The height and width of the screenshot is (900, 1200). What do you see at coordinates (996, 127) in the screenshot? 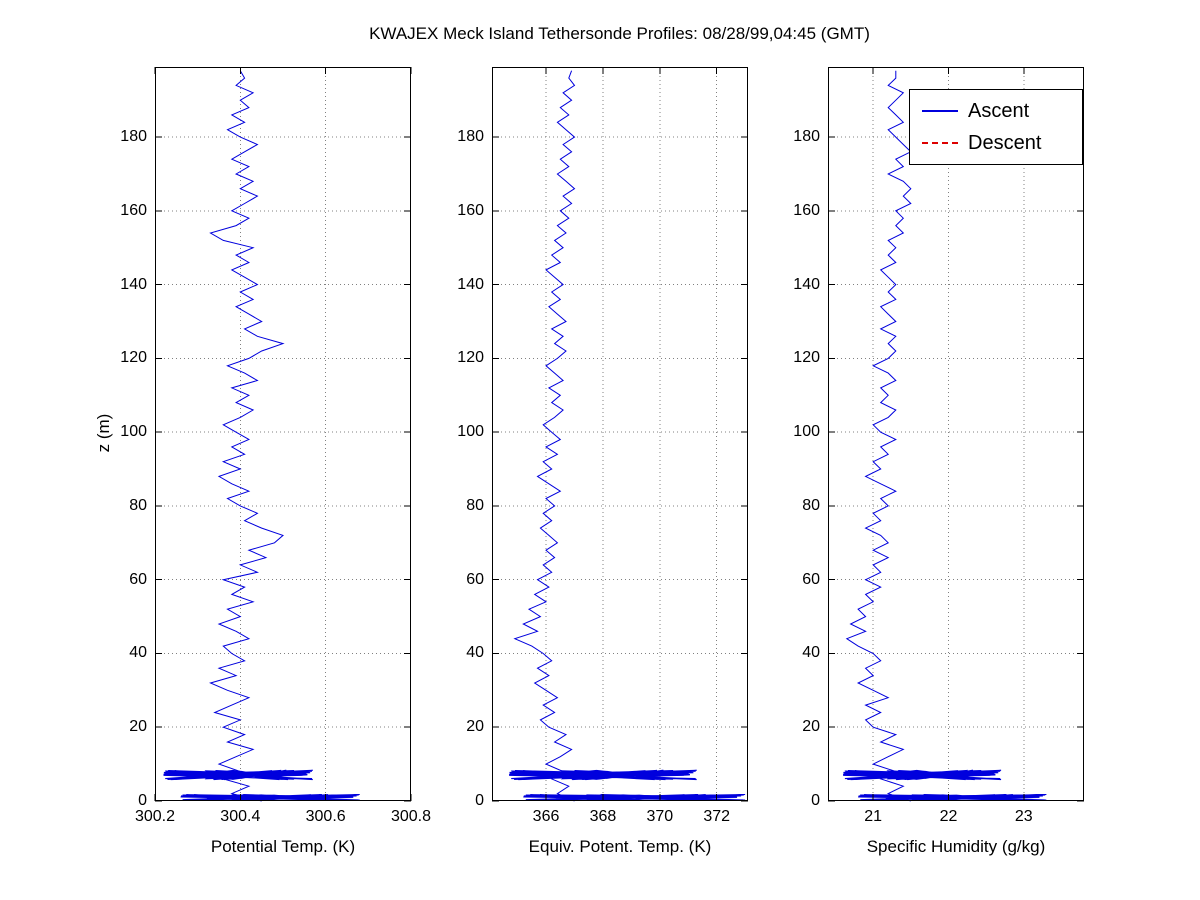
I see `legend-box: Ascent Descent` at bounding box center [996, 127].